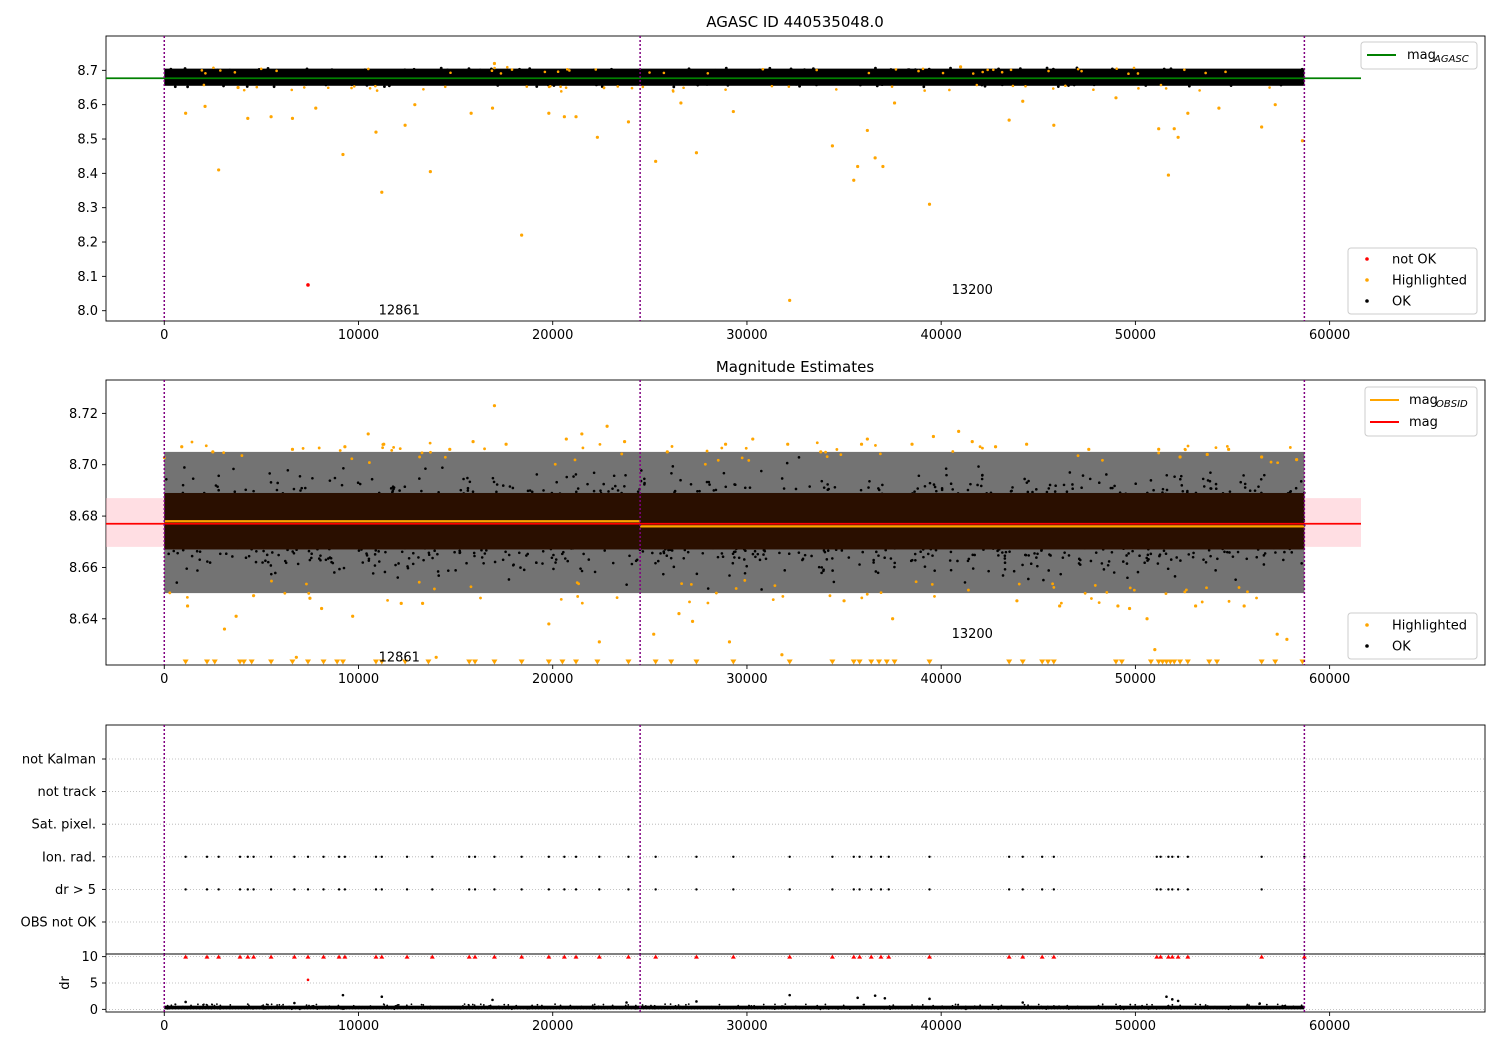 The image size is (1500, 1050). I want to click on middle-legend-label: OK, so click(1401, 647).